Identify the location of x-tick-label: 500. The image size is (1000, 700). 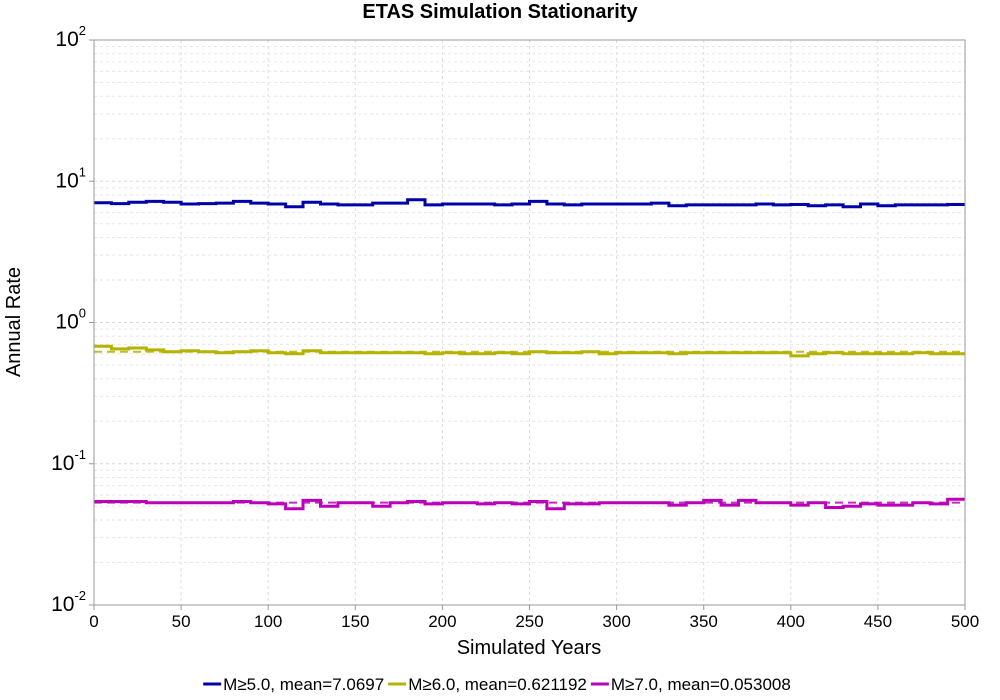
(965, 621).